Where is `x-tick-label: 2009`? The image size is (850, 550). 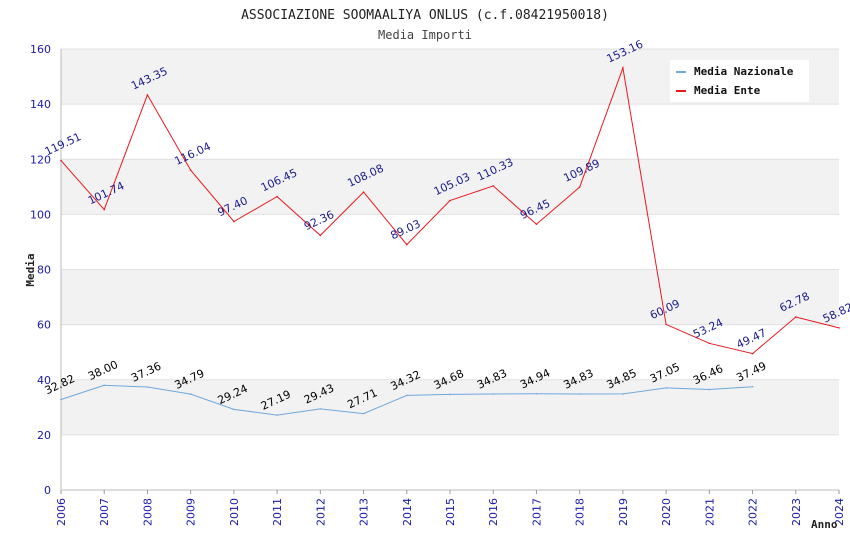
x-tick-label: 2009 is located at coordinates (191, 512).